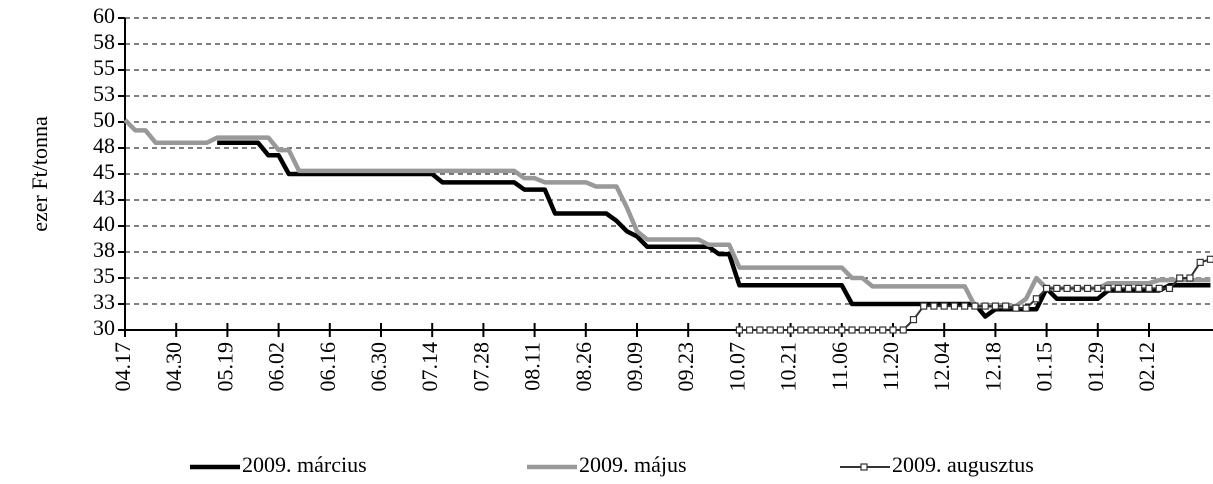 This screenshot has height=484, width=1213. I want to click on y-tick-label: 30, so click(104, 327).